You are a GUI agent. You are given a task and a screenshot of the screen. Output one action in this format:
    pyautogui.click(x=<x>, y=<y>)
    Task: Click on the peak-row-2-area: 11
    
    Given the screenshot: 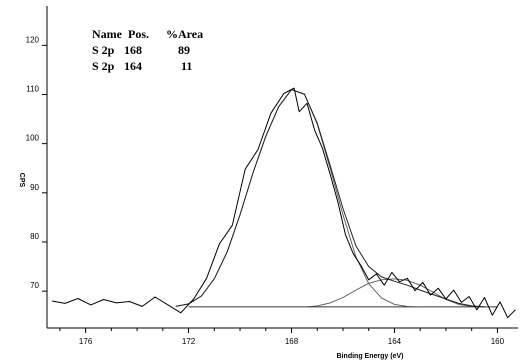 What is the action you would take?
    pyautogui.click(x=186, y=66)
    